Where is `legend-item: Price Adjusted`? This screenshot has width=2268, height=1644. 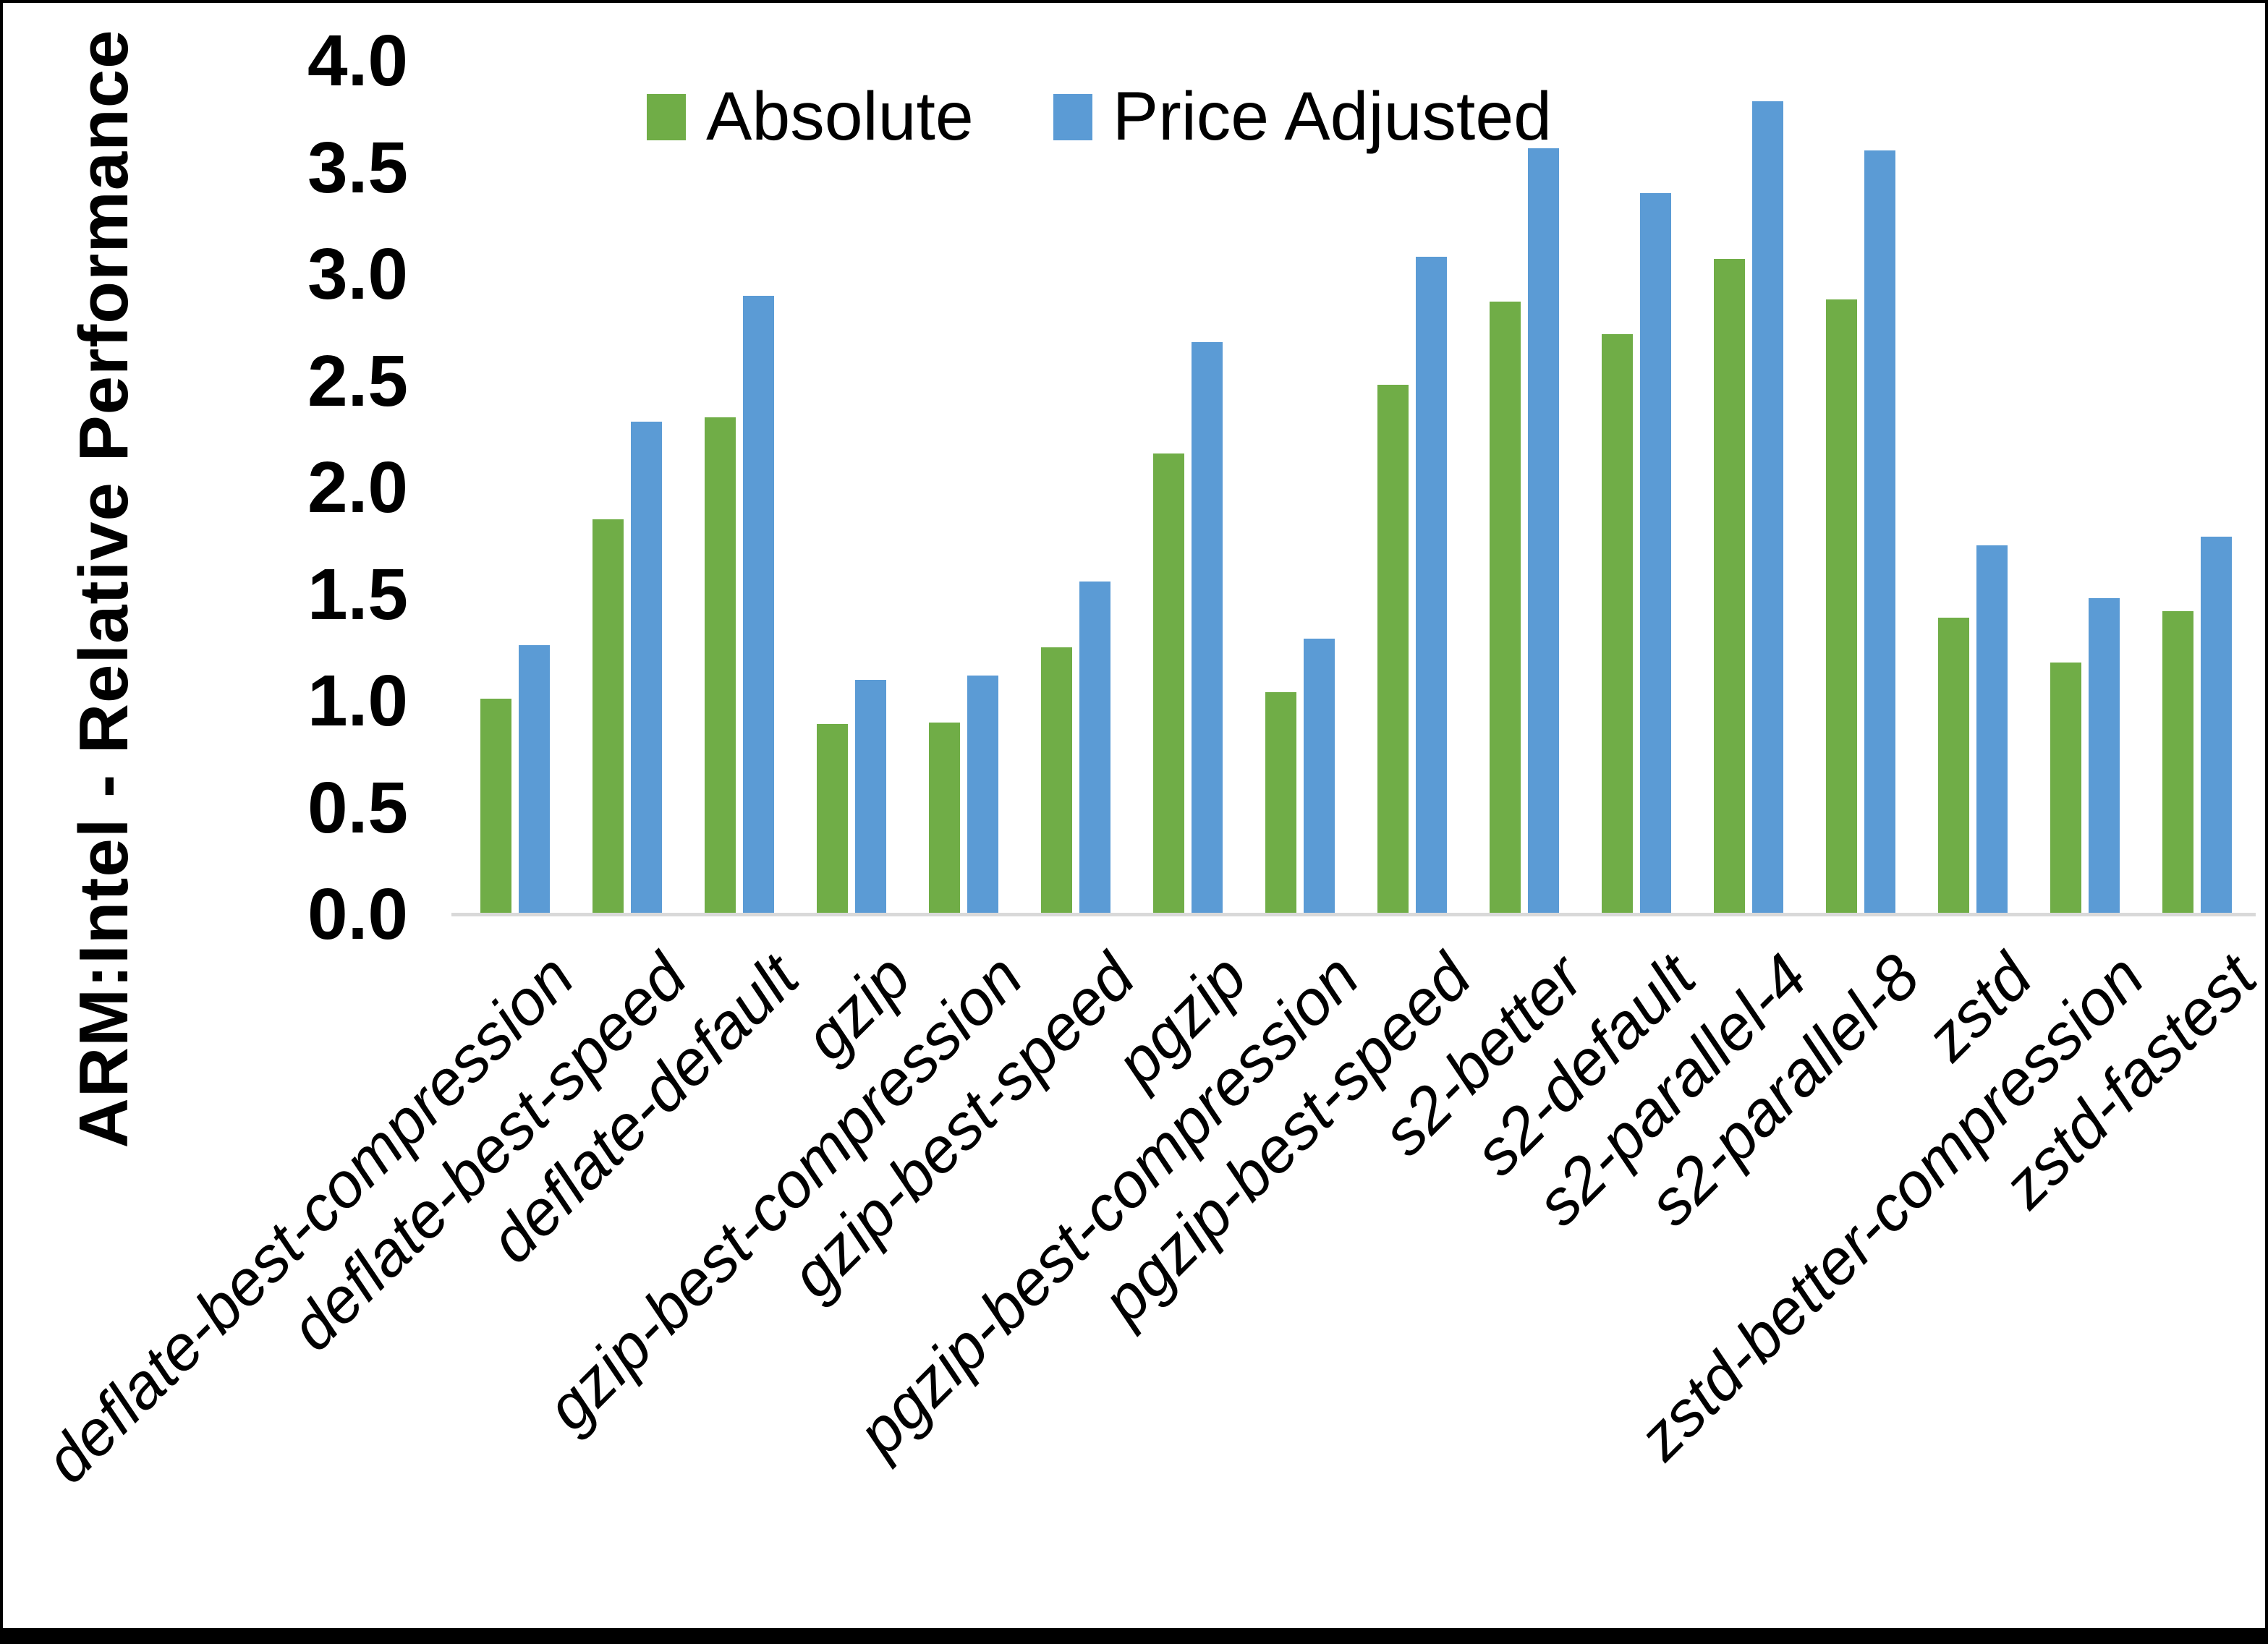
legend-item: Price Adjusted is located at coordinates (1302, 116).